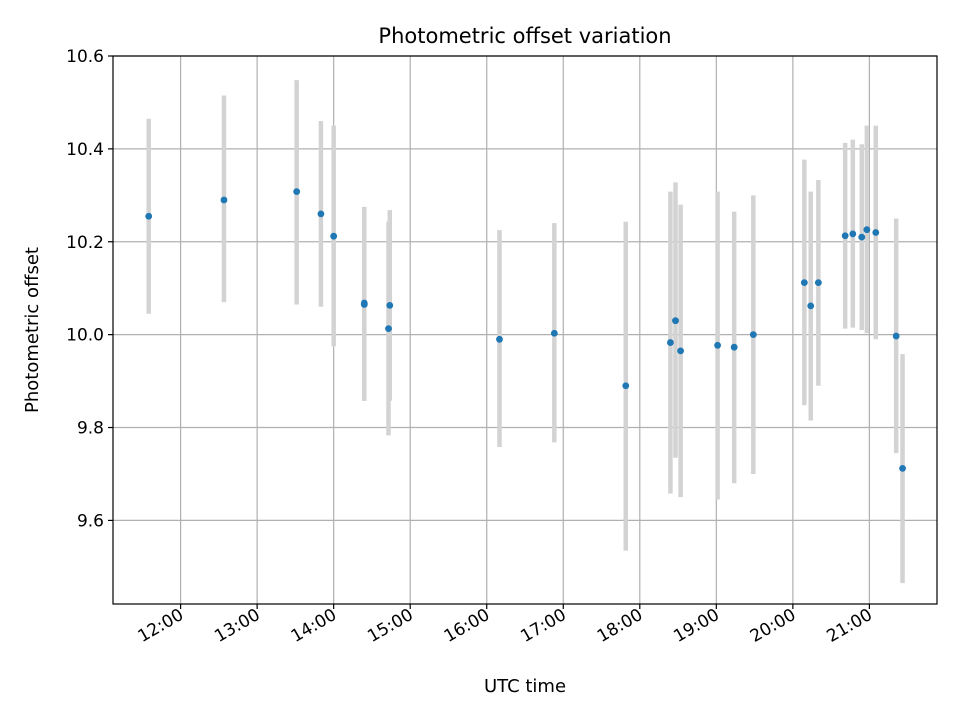 This screenshot has height=720, width=960. I want to click on y-axis-label: Photometric offset, so click(32, 330).